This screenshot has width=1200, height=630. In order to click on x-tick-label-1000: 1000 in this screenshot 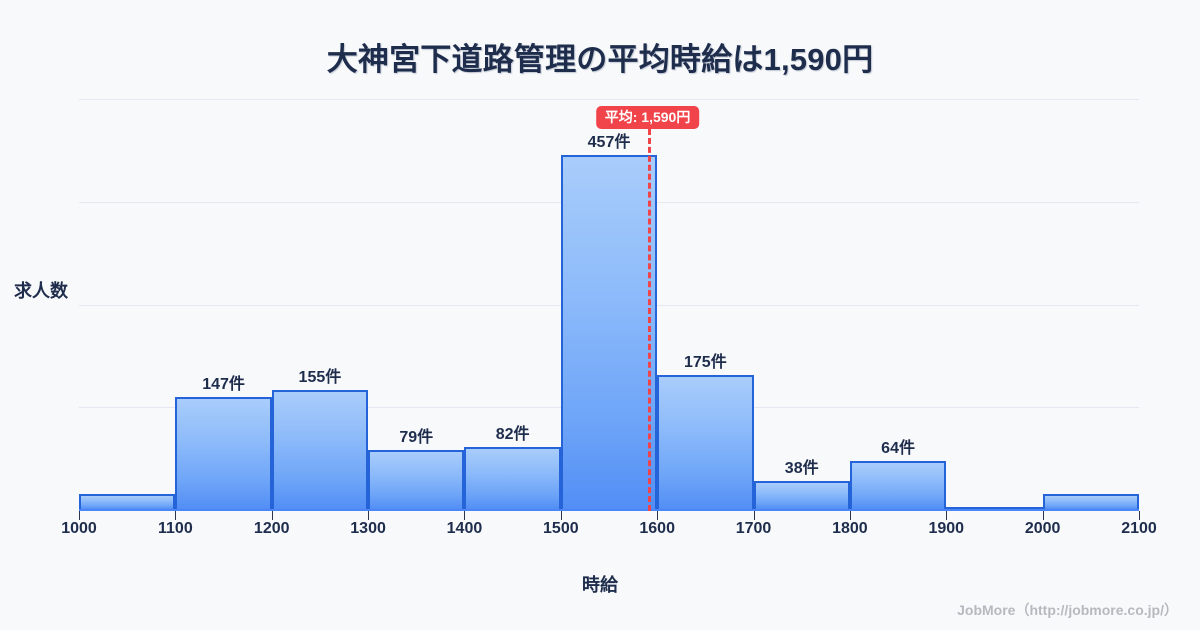, I will do `click(79, 528)`.